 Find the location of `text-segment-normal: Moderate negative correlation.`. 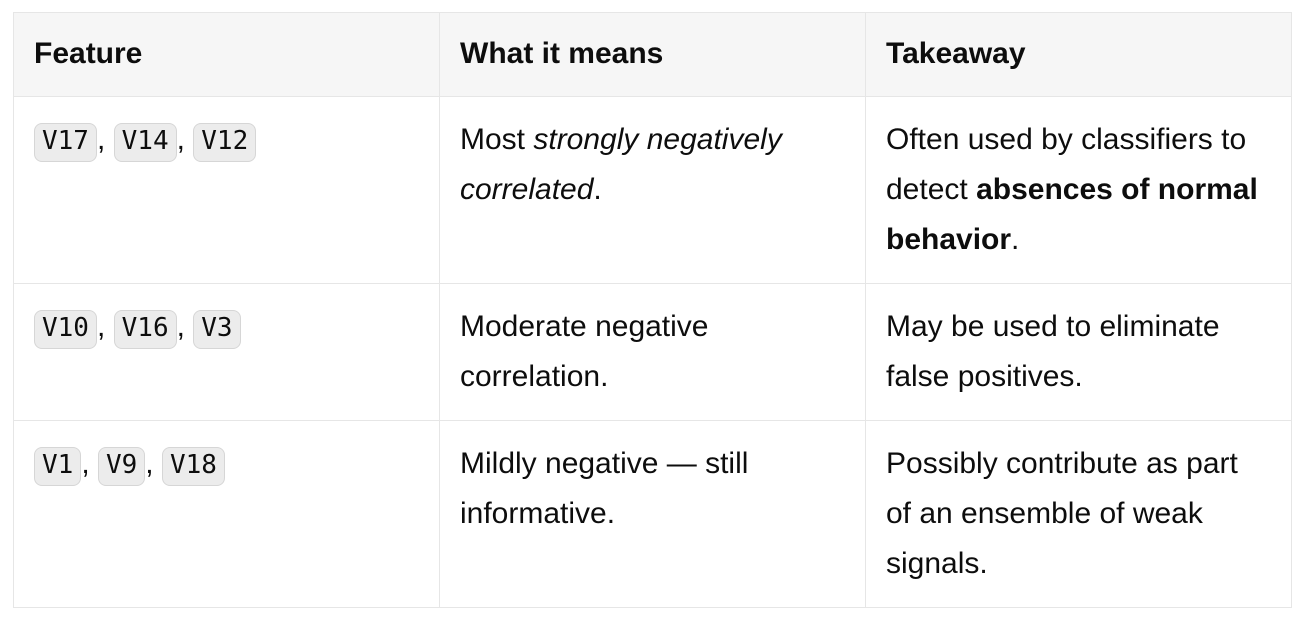

text-segment-normal: Moderate negative correlation. is located at coordinates (584, 351).